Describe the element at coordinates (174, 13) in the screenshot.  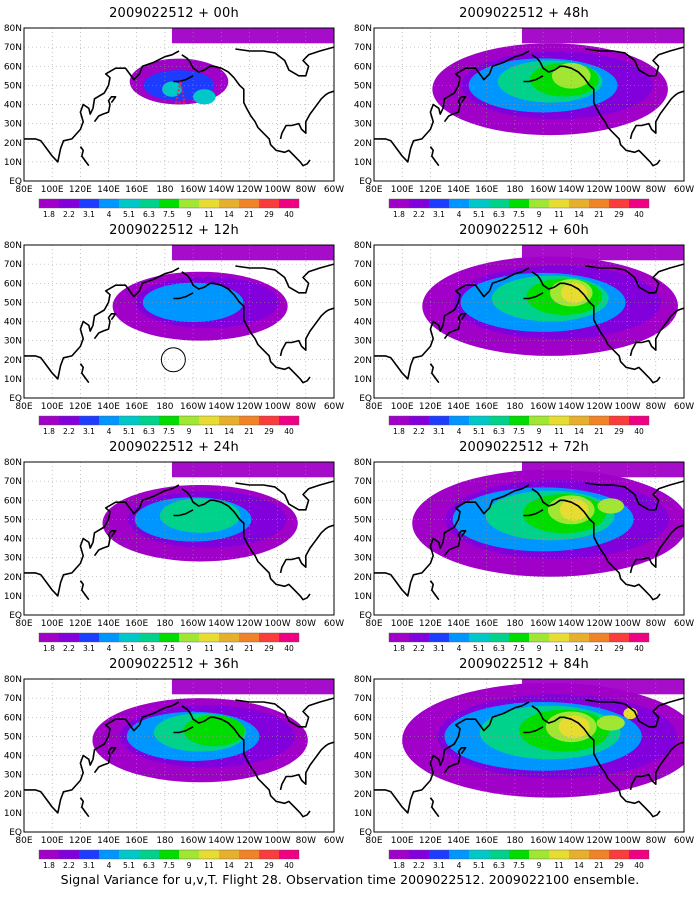
I see `panel-title: 2009022512 + 00h` at that location.